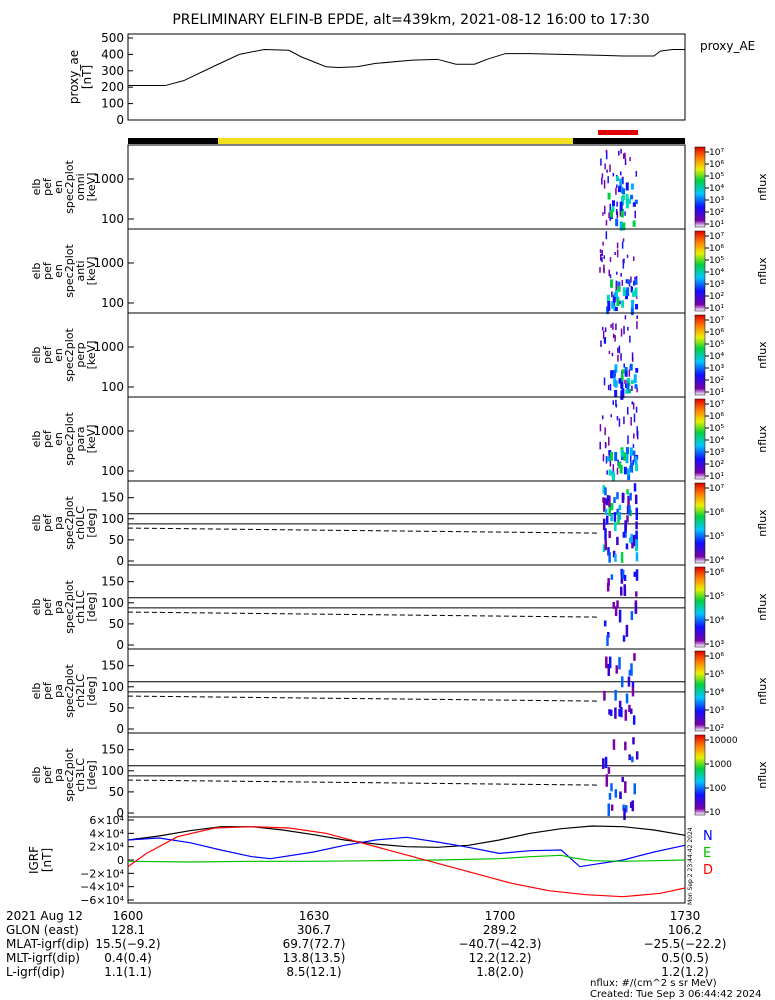 The width and height of the screenshot is (775, 1000). I want to click on spec-ytick-label: 150, so click(112, 498).